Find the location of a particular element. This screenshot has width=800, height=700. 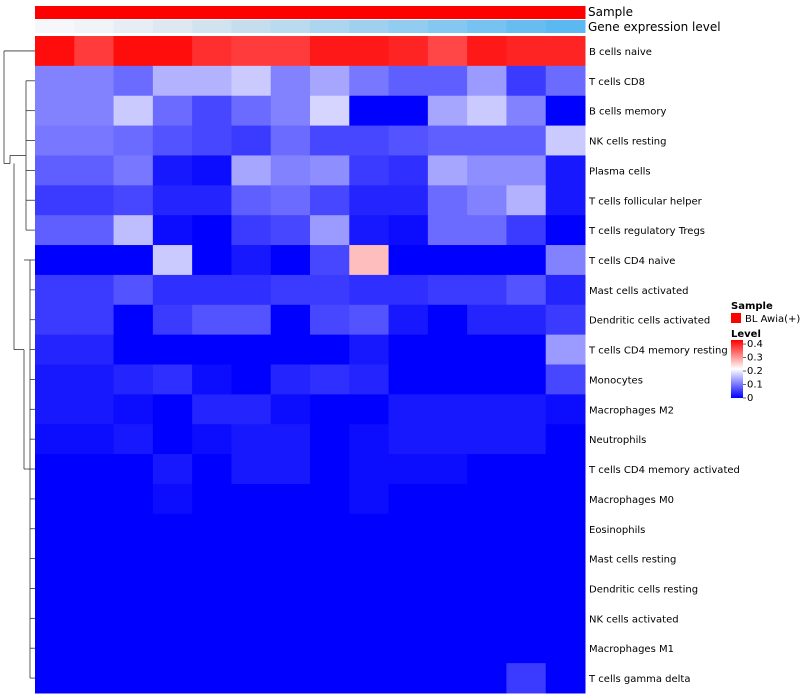

row-label: Monocytes is located at coordinates (616, 380).